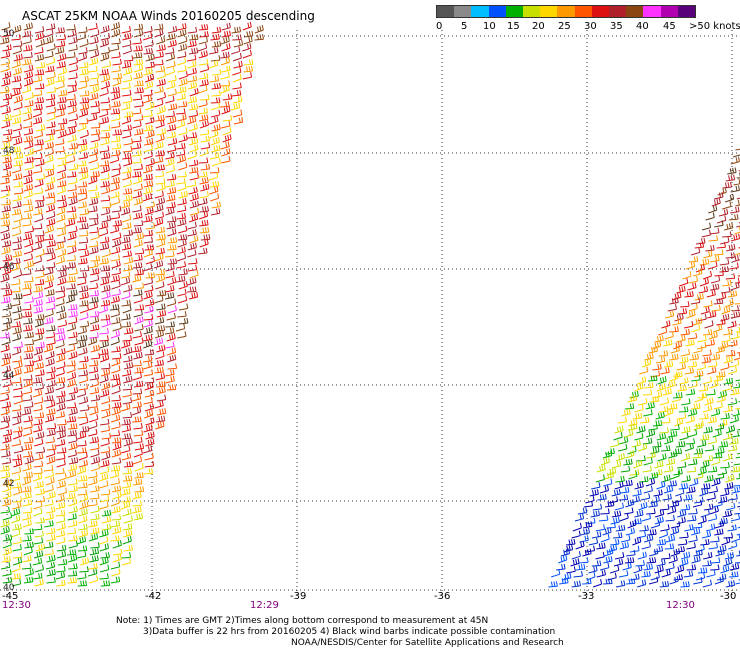 Image resolution: width=740 pixels, height=650 pixels. I want to click on legend-swatch, so click(635, 11).